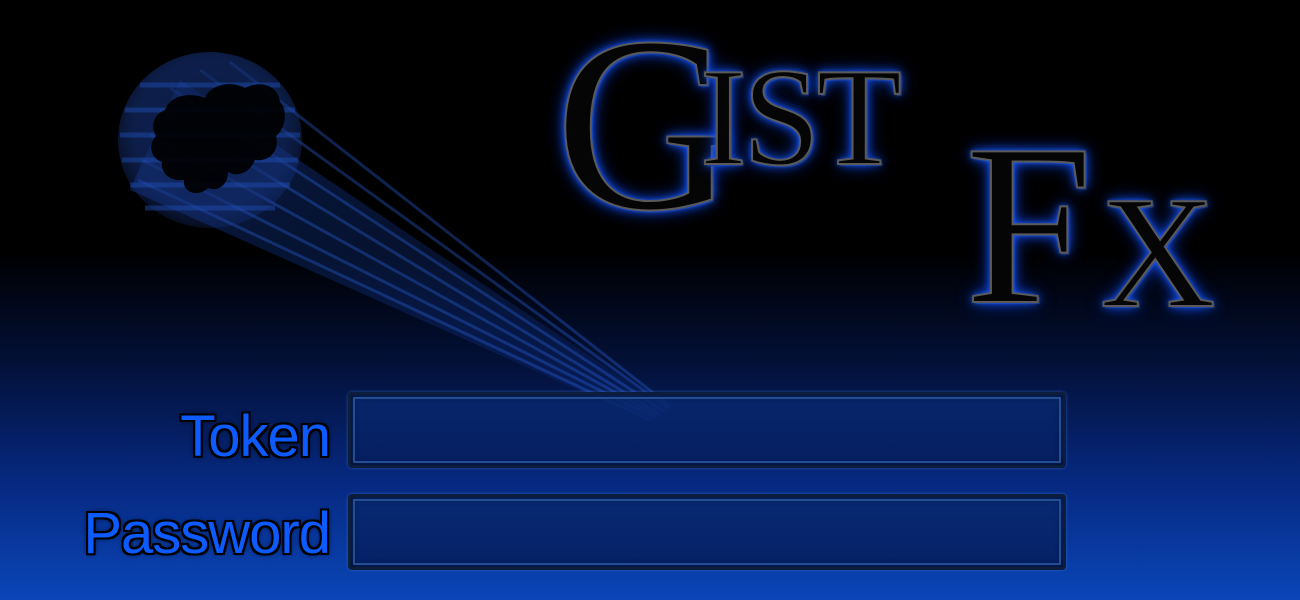  What do you see at coordinates (1029, 224) in the screenshot?
I see `logo-letter-f: F` at bounding box center [1029, 224].